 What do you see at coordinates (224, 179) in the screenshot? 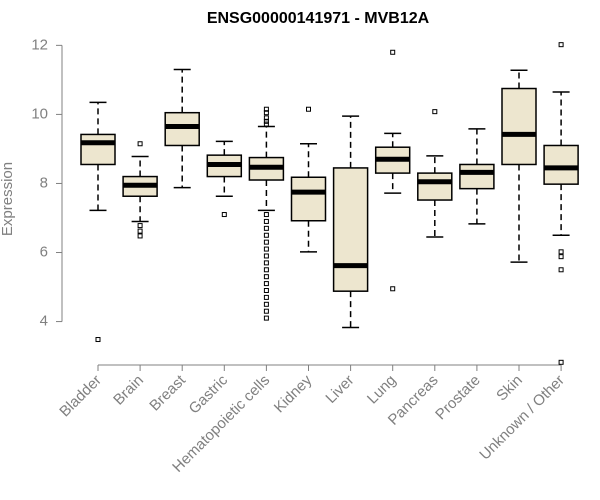
I see `box-gastric` at bounding box center [224, 179].